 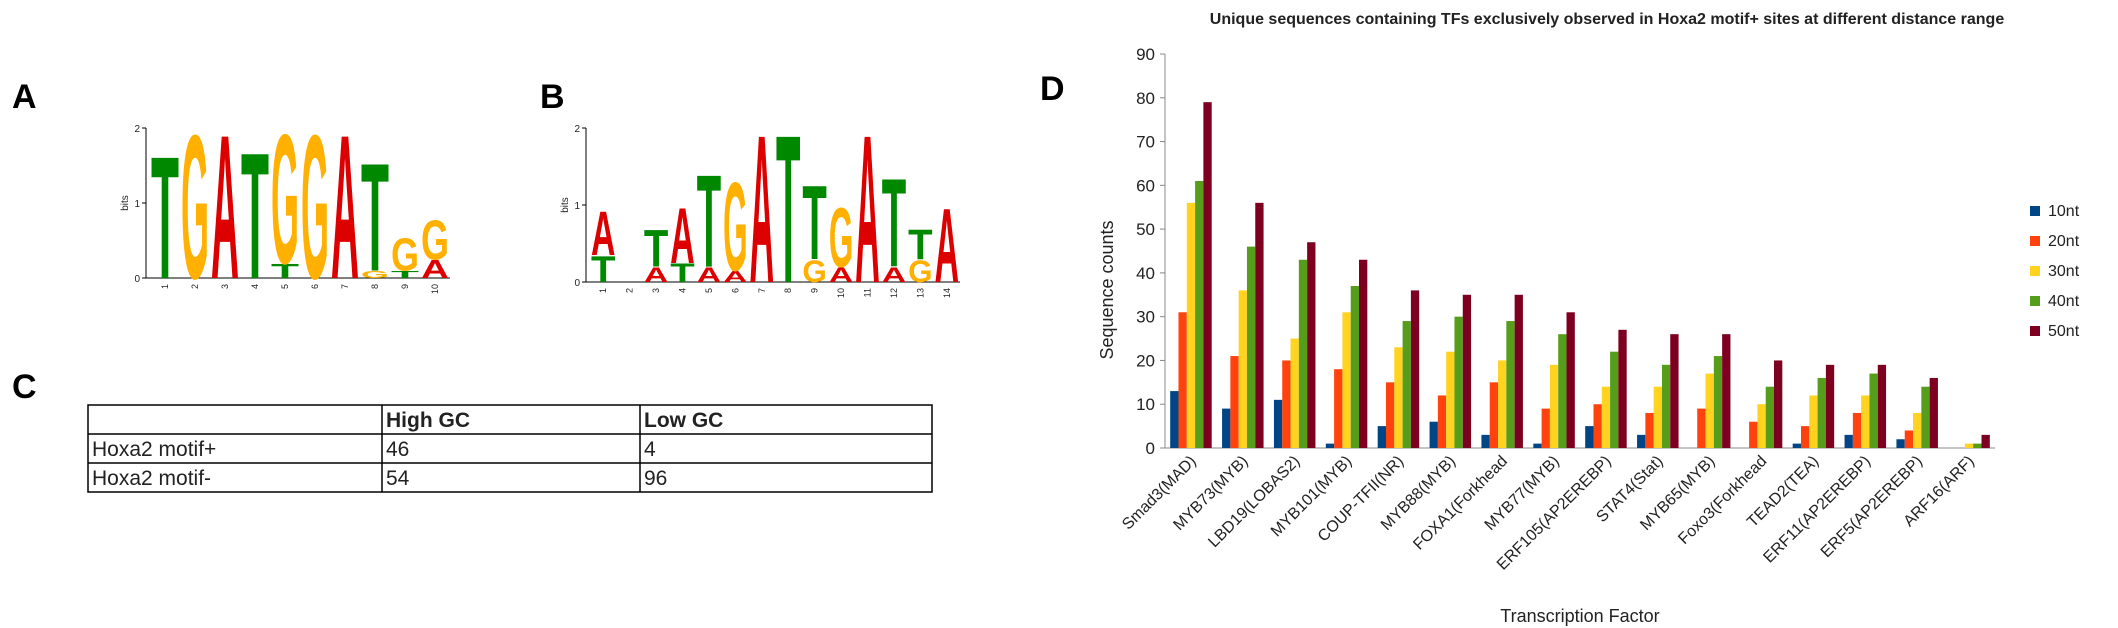 I want to click on position-label: 1, so click(x=165, y=286).